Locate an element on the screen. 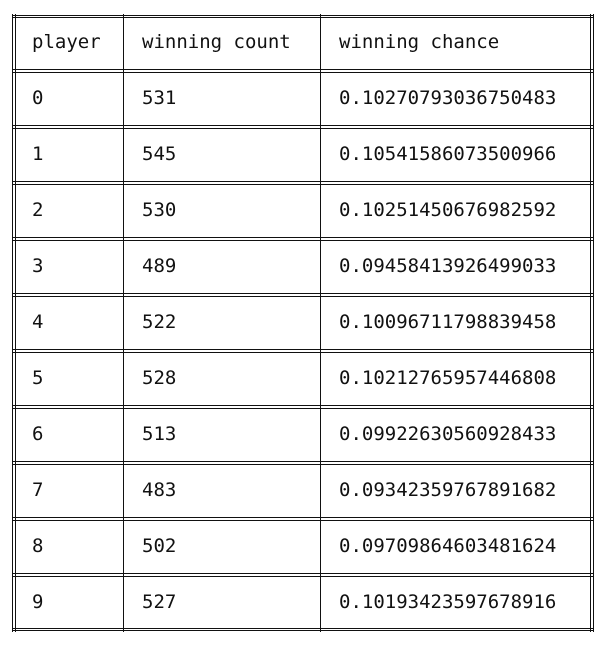 This screenshot has width=602, height=647. table-row: 5 528 0.10212765957446808 is located at coordinates (303, 380).